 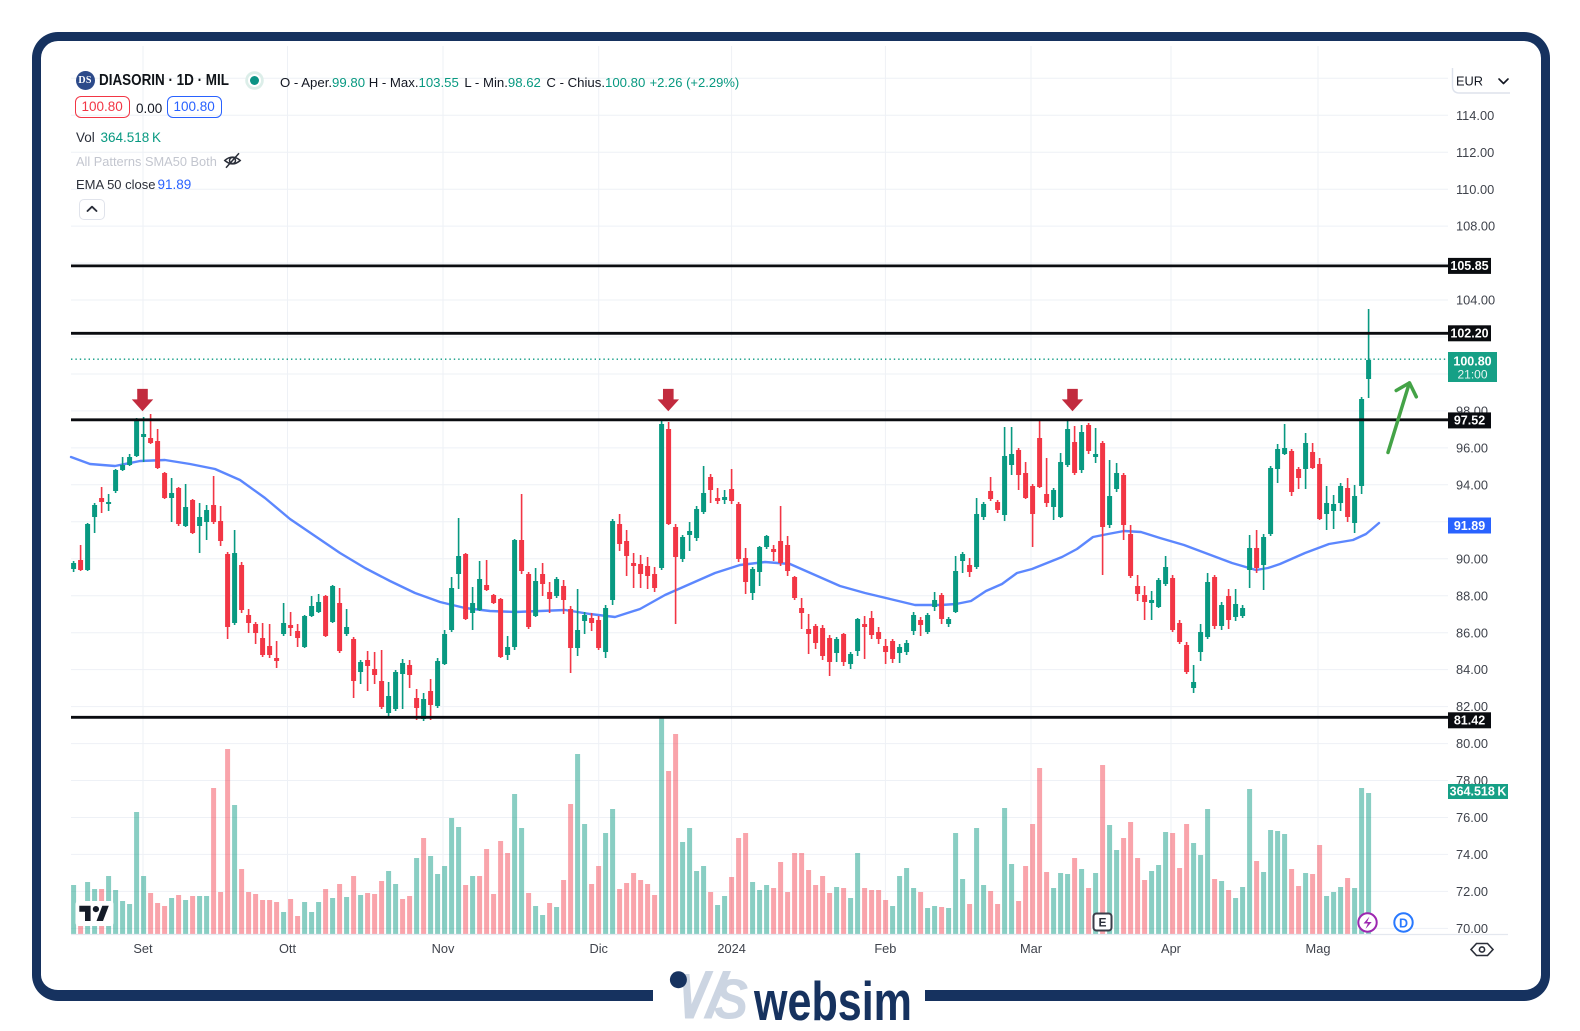 I want to click on svg-text: 100.80, so click(x=1472, y=362).